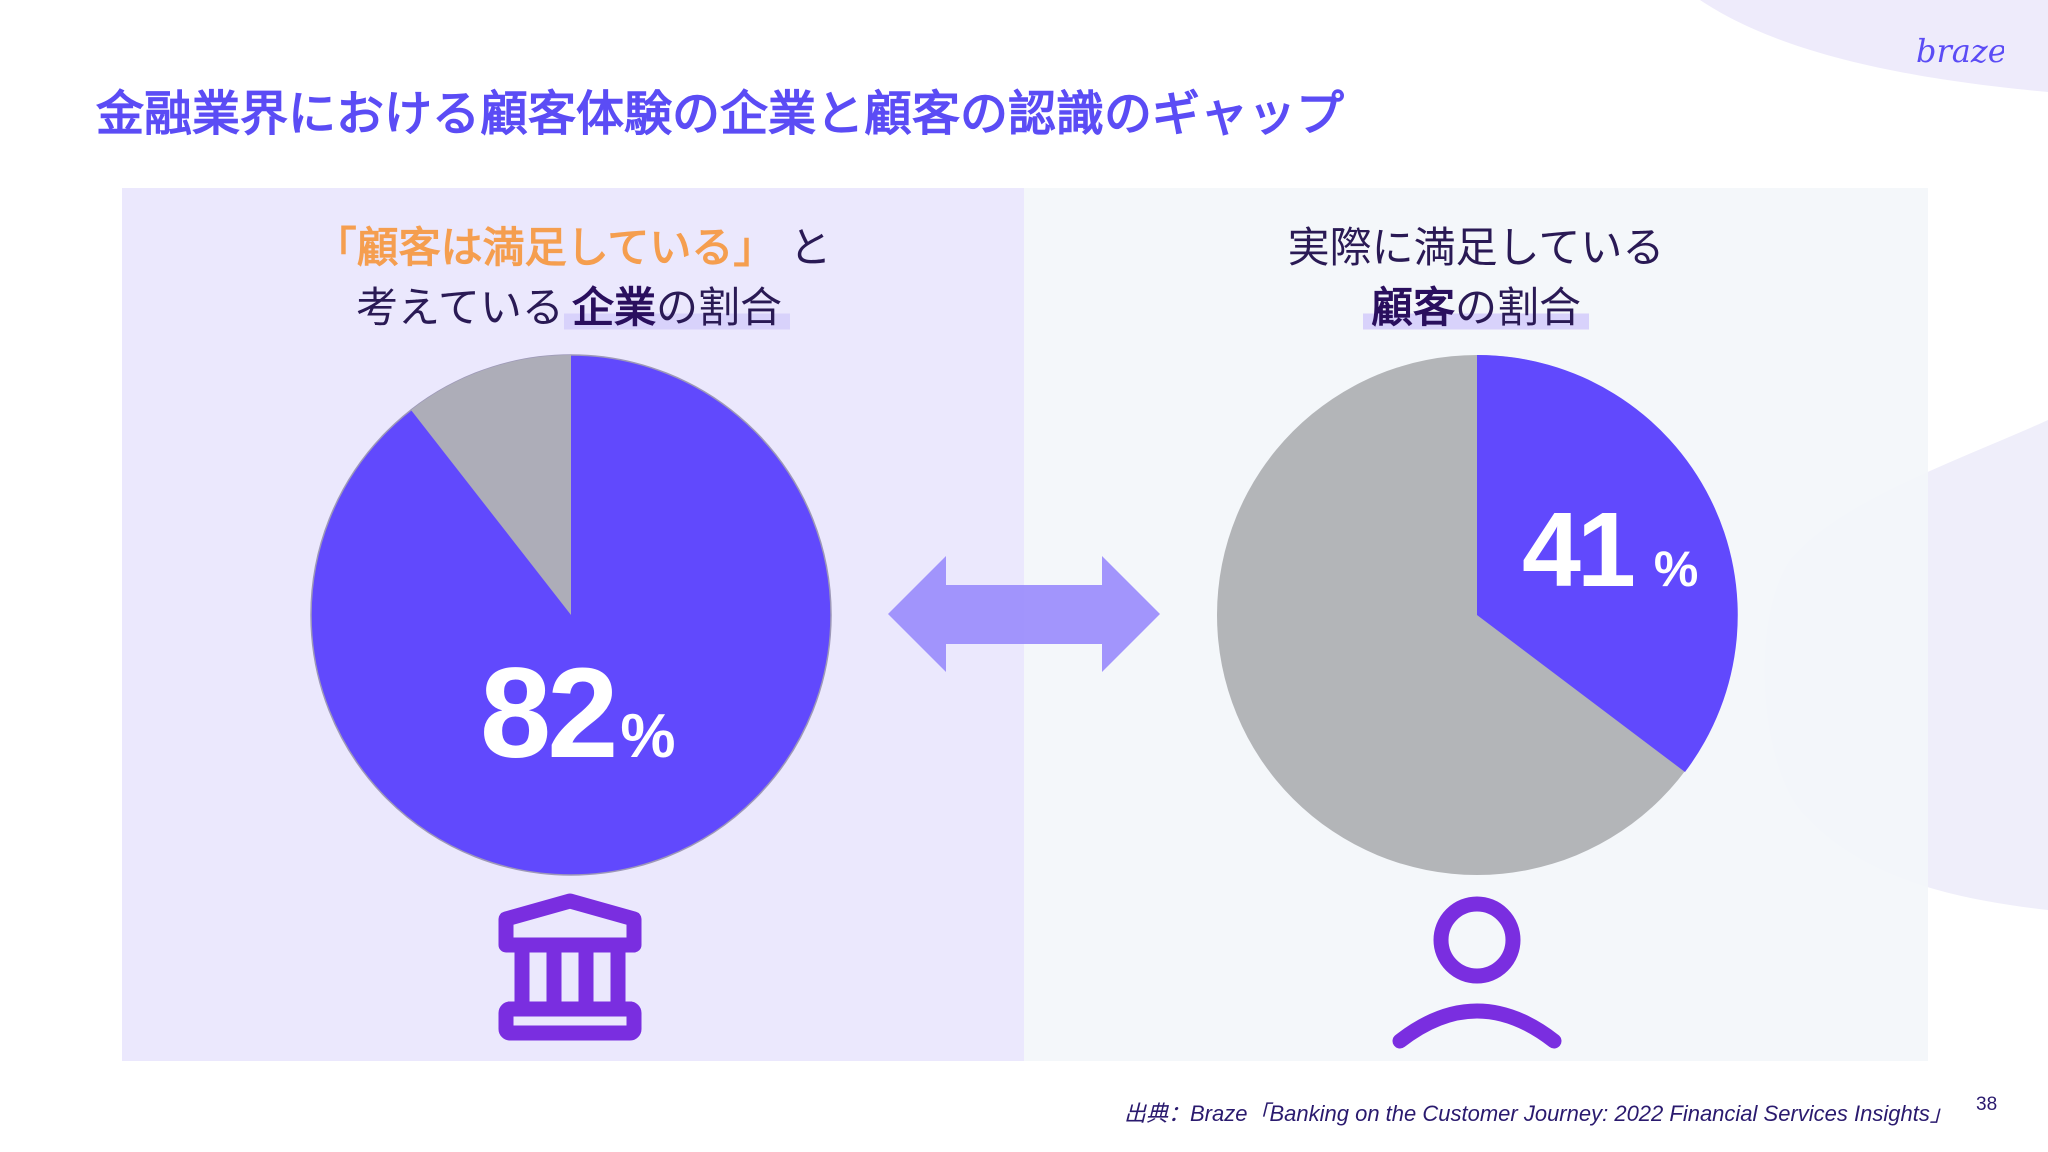 This screenshot has height=1152, width=2048. What do you see at coordinates (1477, 972) in the screenshot?
I see `person-icon` at bounding box center [1477, 972].